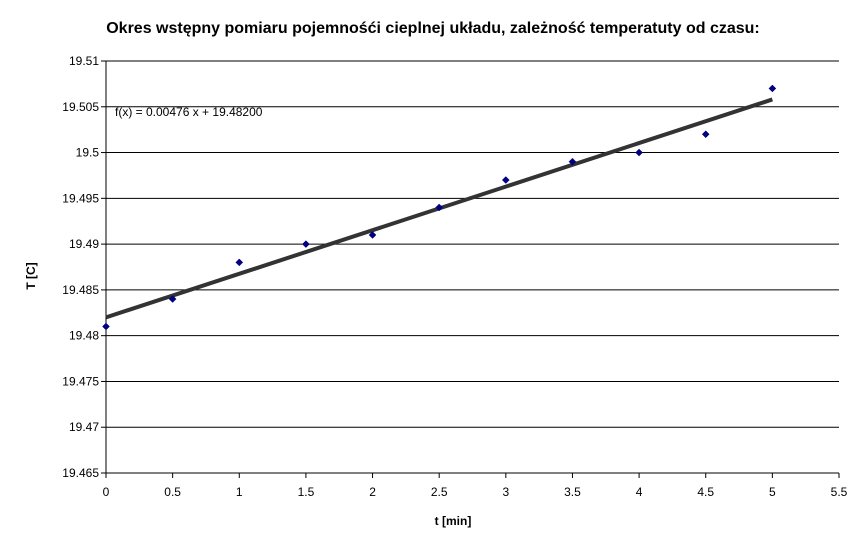 The height and width of the screenshot is (548, 866). I want to click on y-tick-label: 19.485, so click(80, 290).